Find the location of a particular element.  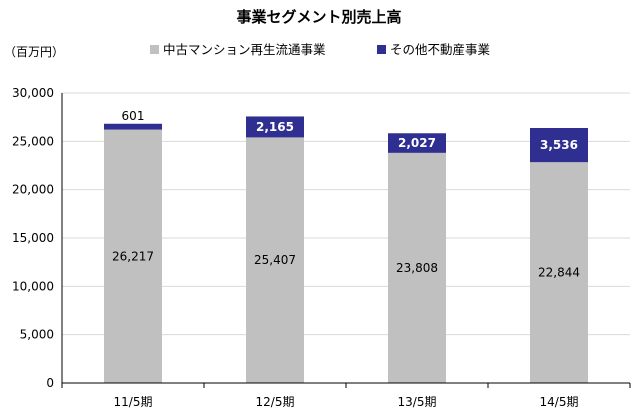

data-label-other-real-estate: 2,165 is located at coordinates (275, 127).